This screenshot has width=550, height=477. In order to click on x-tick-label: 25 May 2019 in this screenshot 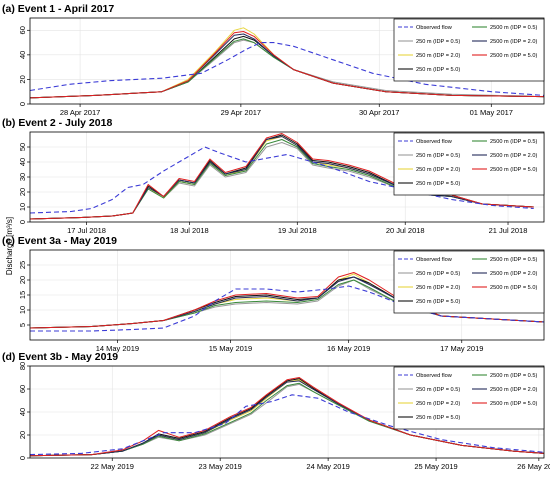, I will do `click(435, 466)`.